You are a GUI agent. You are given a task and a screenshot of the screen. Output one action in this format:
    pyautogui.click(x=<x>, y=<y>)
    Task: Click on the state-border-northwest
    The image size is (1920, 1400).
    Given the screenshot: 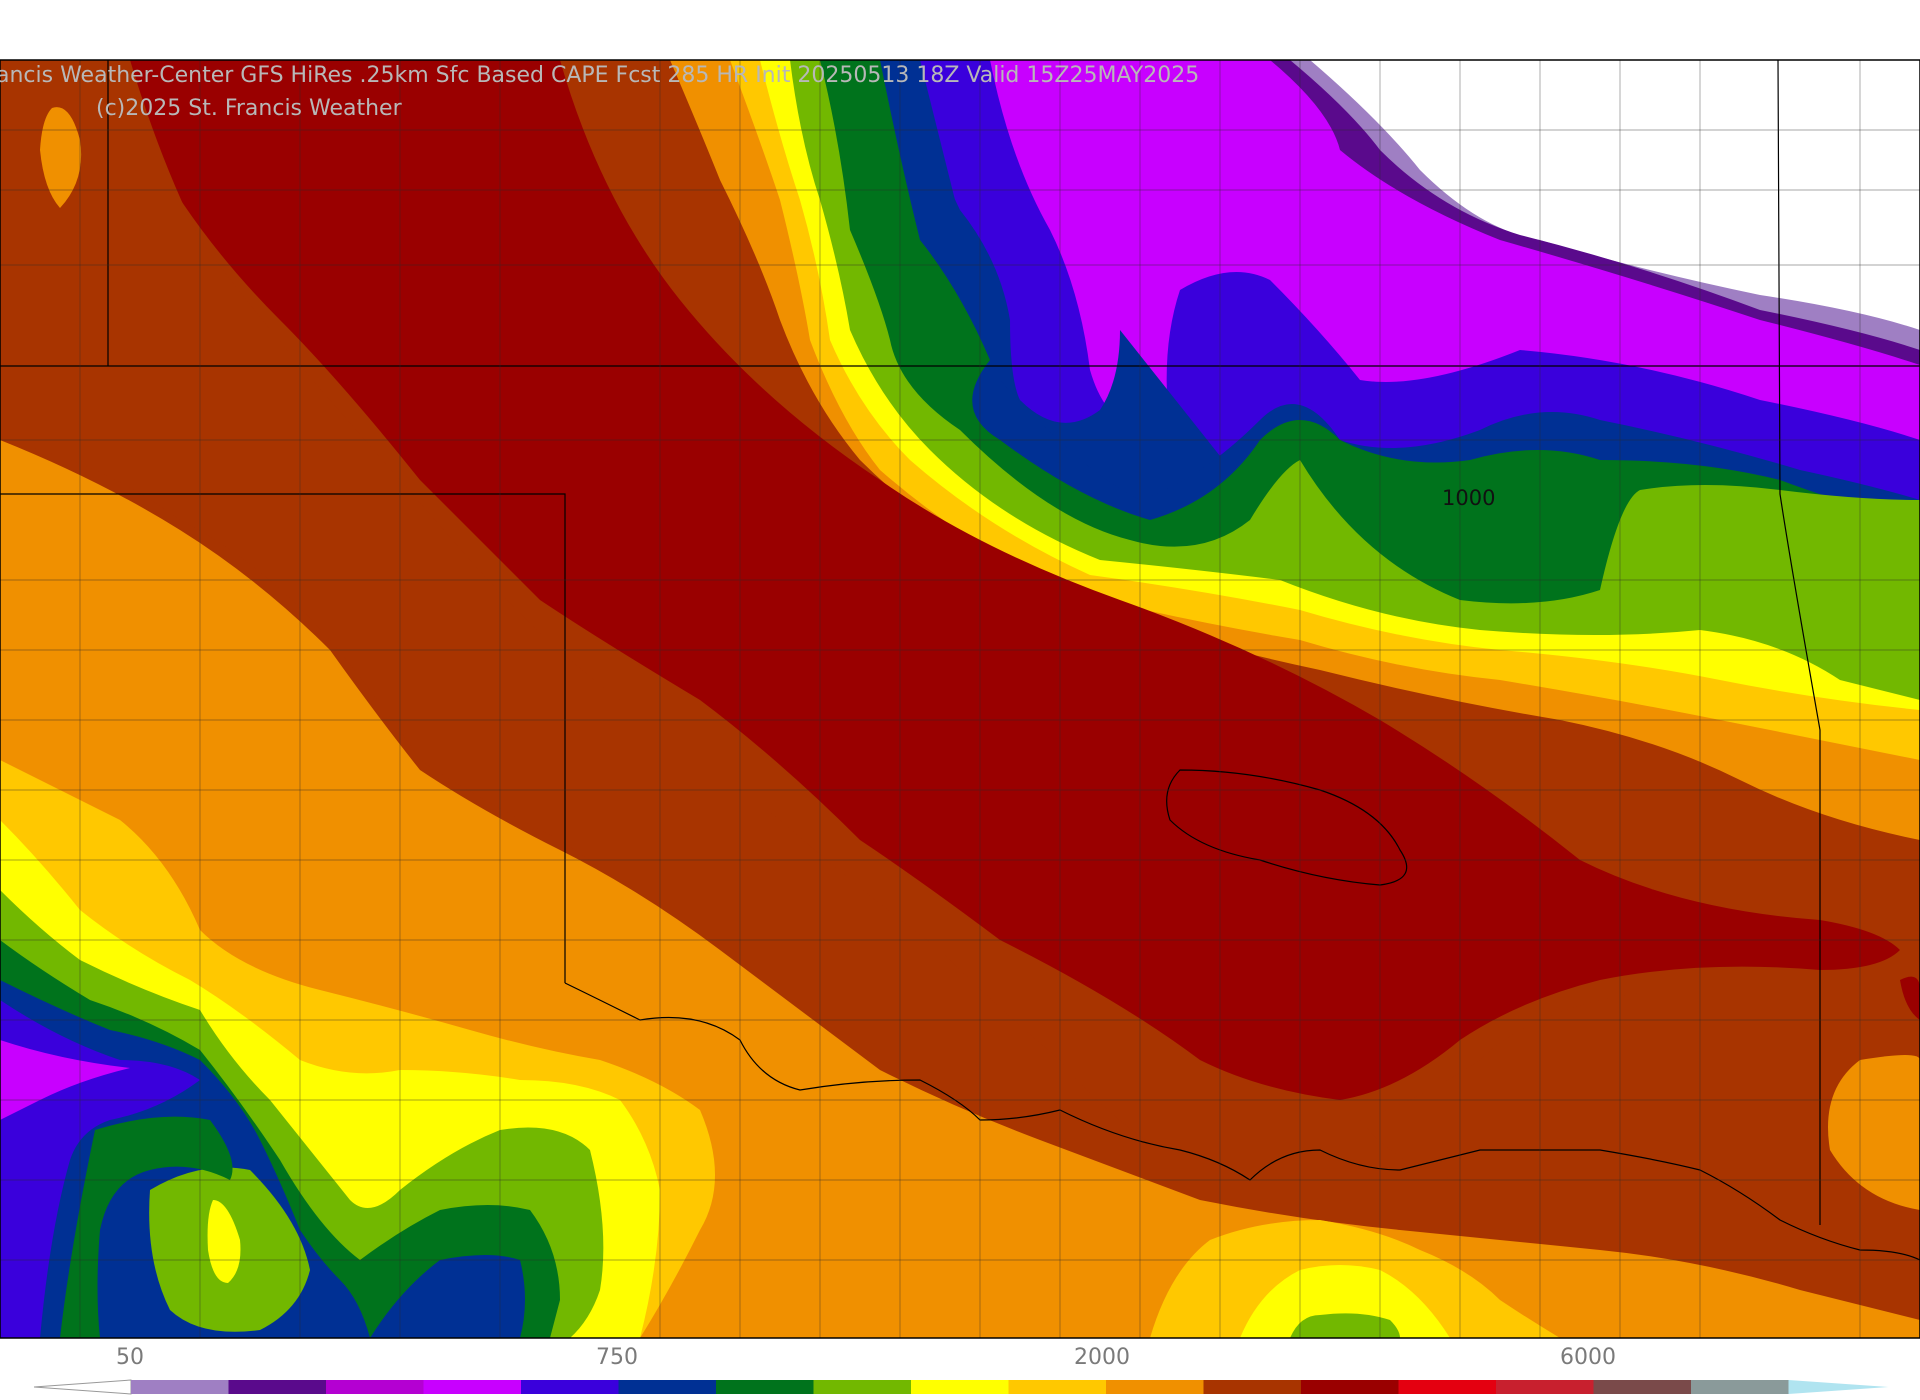 What is the action you would take?
    pyautogui.click(x=283, y=738)
    